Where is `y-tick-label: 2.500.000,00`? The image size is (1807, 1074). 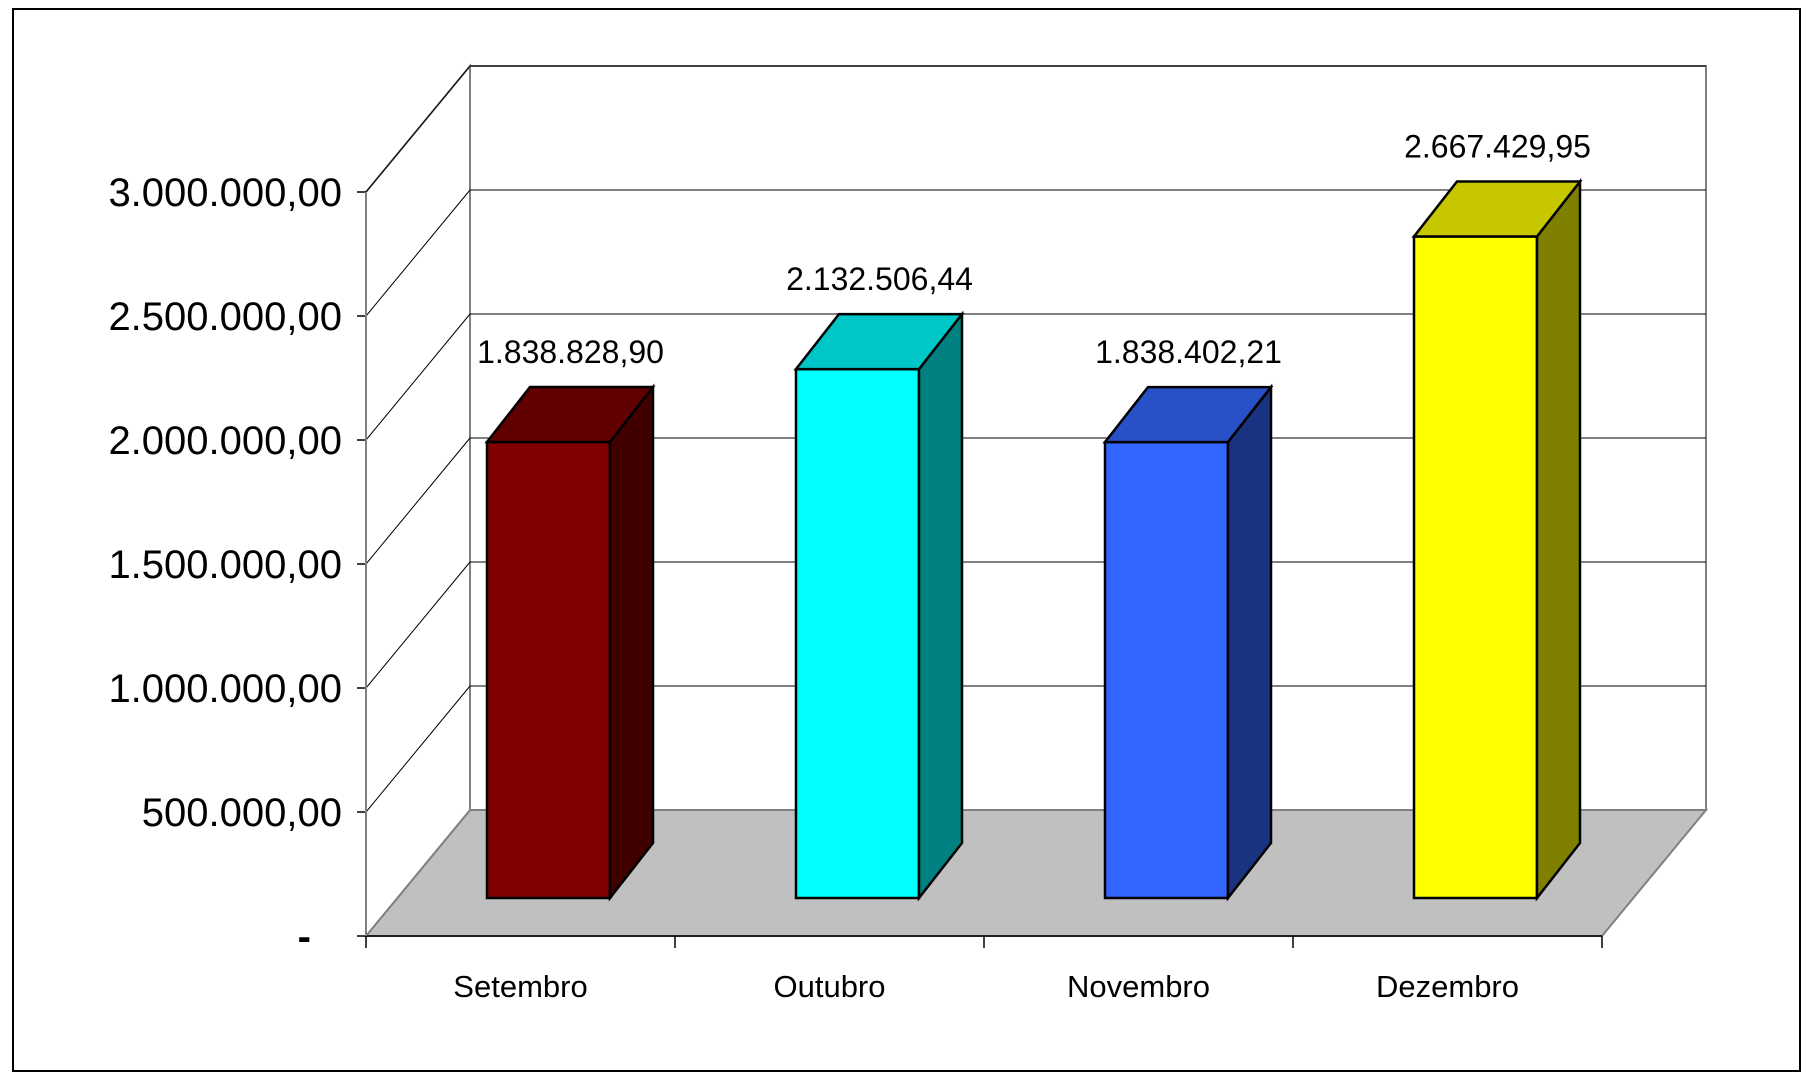
y-tick-label: 2.500.000,00 is located at coordinates (225, 317).